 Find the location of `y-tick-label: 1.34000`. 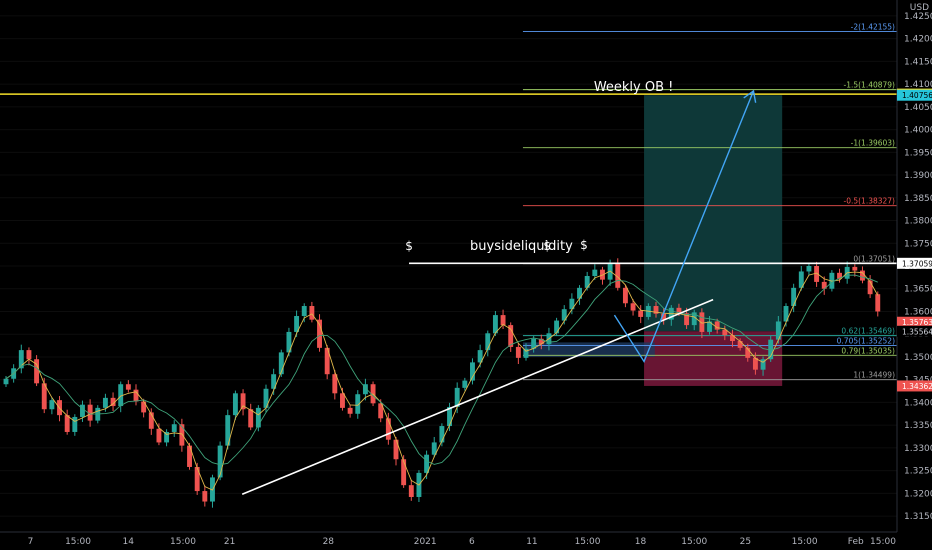

y-tick-label: 1.34000 is located at coordinates (918, 403).